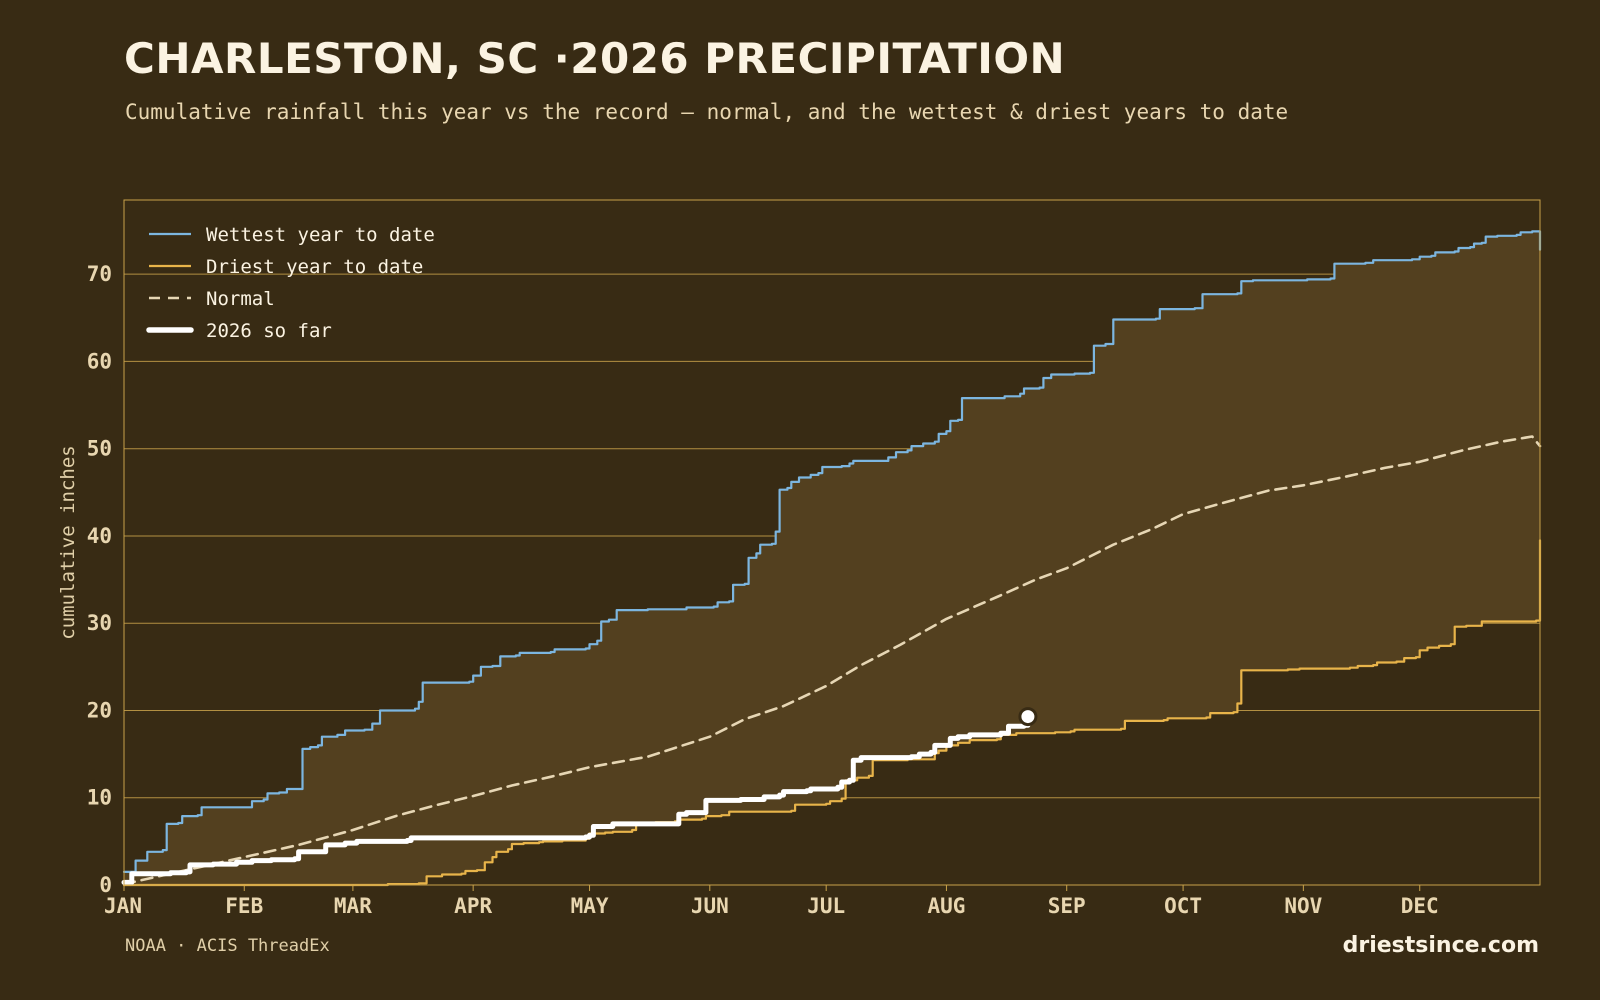 This screenshot has width=1600, height=1000. Describe the element at coordinates (710, 906) in the screenshot. I see `x-tick-label: JUN` at that location.